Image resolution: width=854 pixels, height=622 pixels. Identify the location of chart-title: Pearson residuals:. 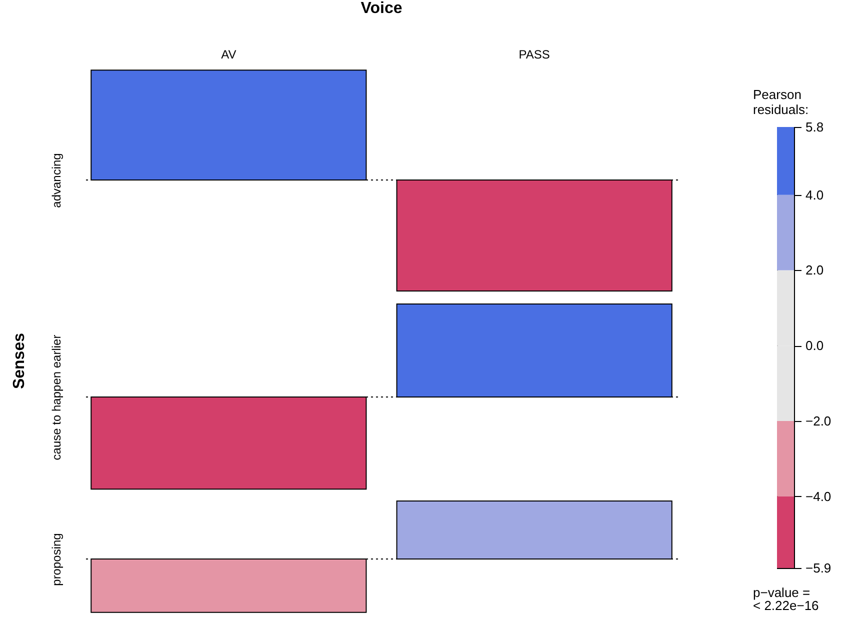
(781, 102).